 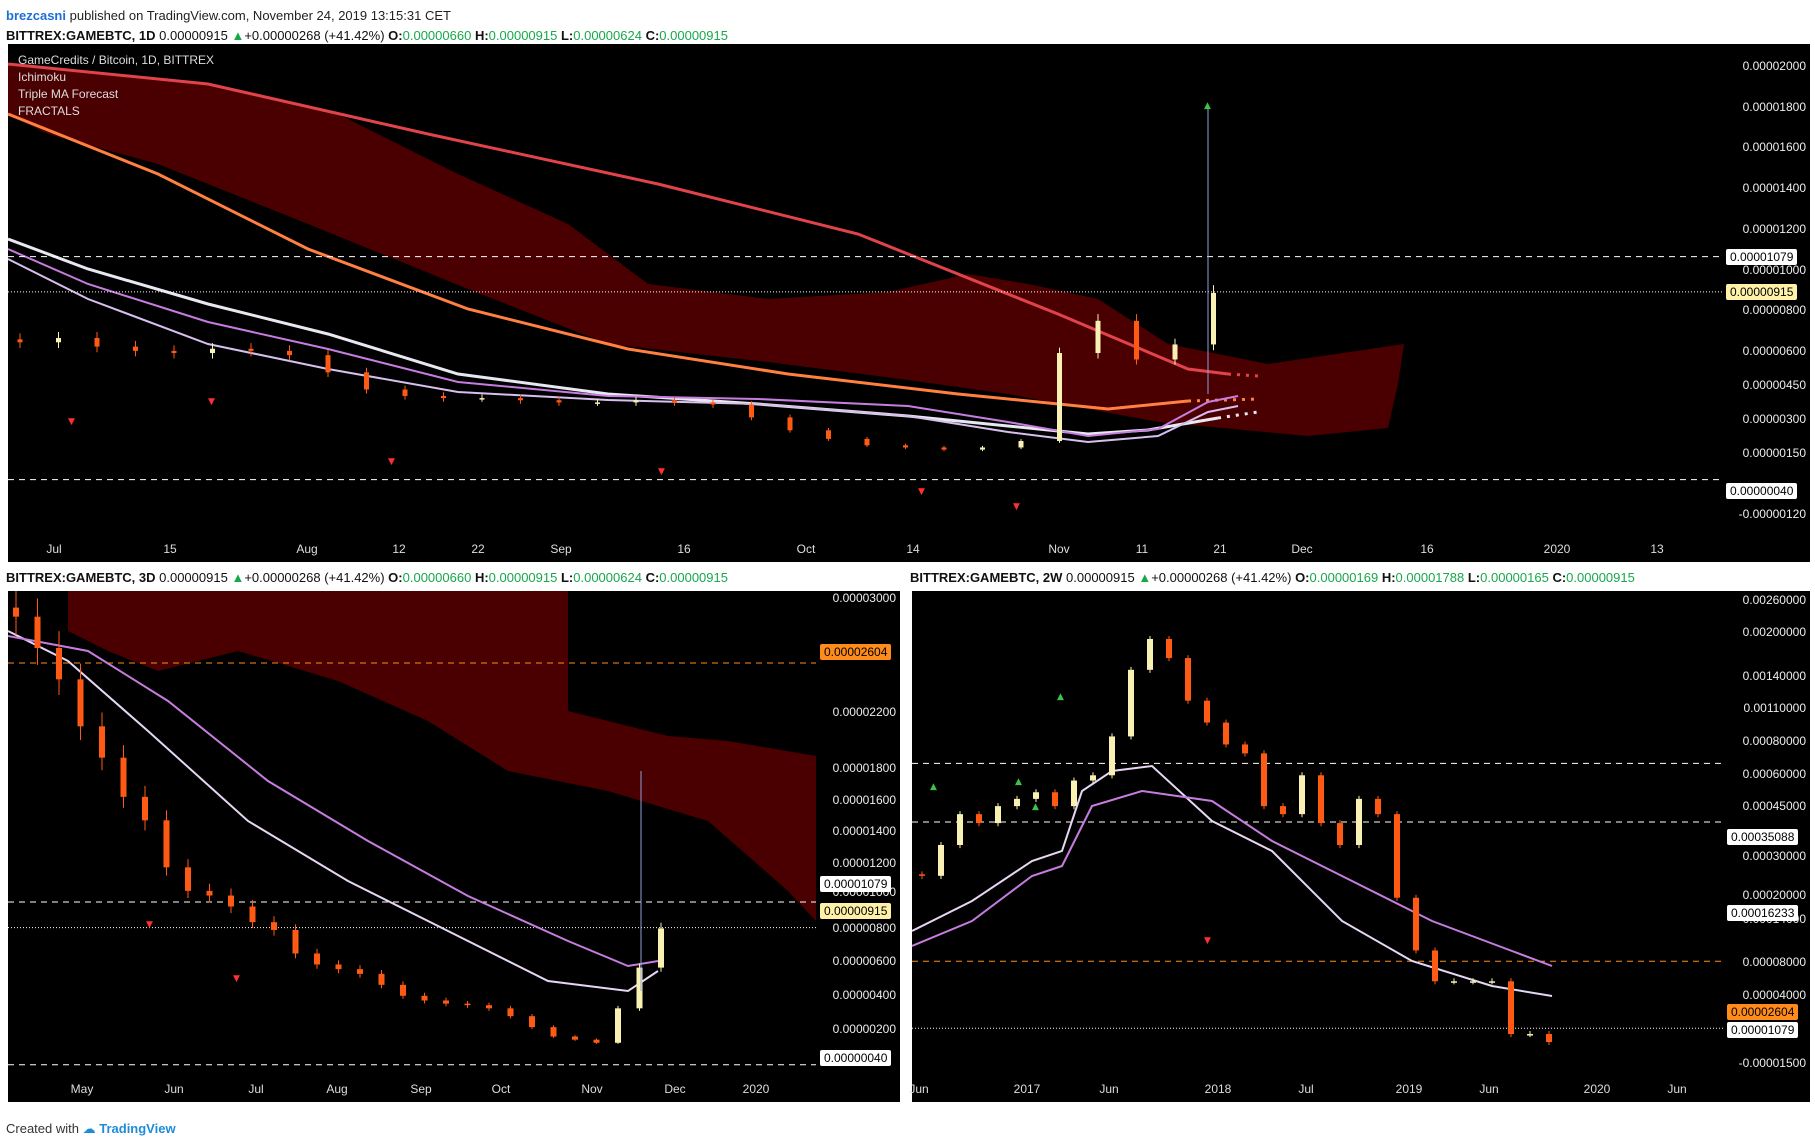 I want to click on time-tick: 14, so click(x=913, y=549).